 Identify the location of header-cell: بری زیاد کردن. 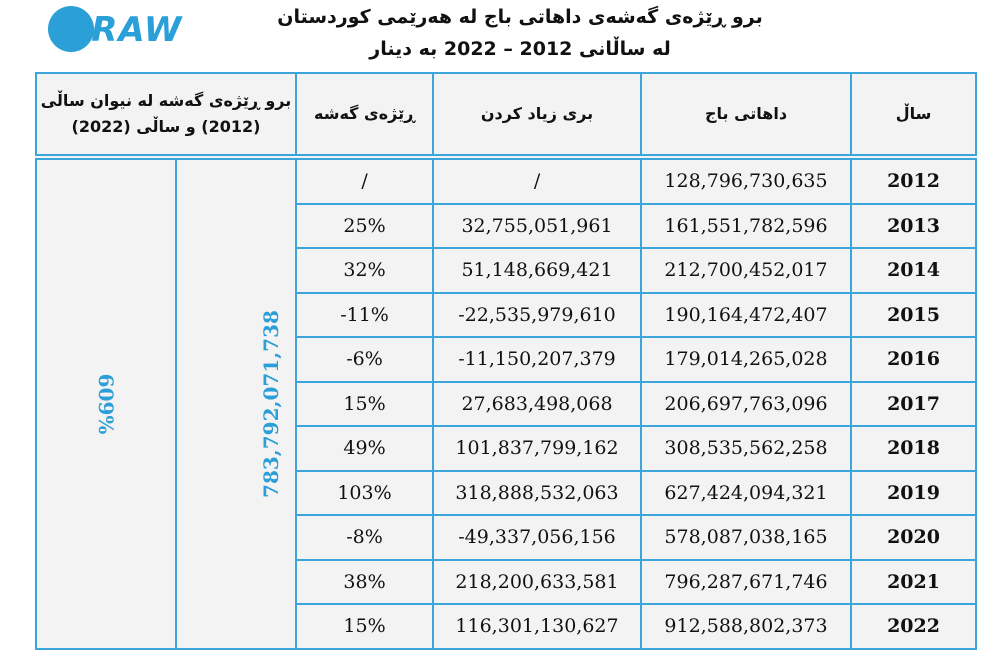
(537, 115).